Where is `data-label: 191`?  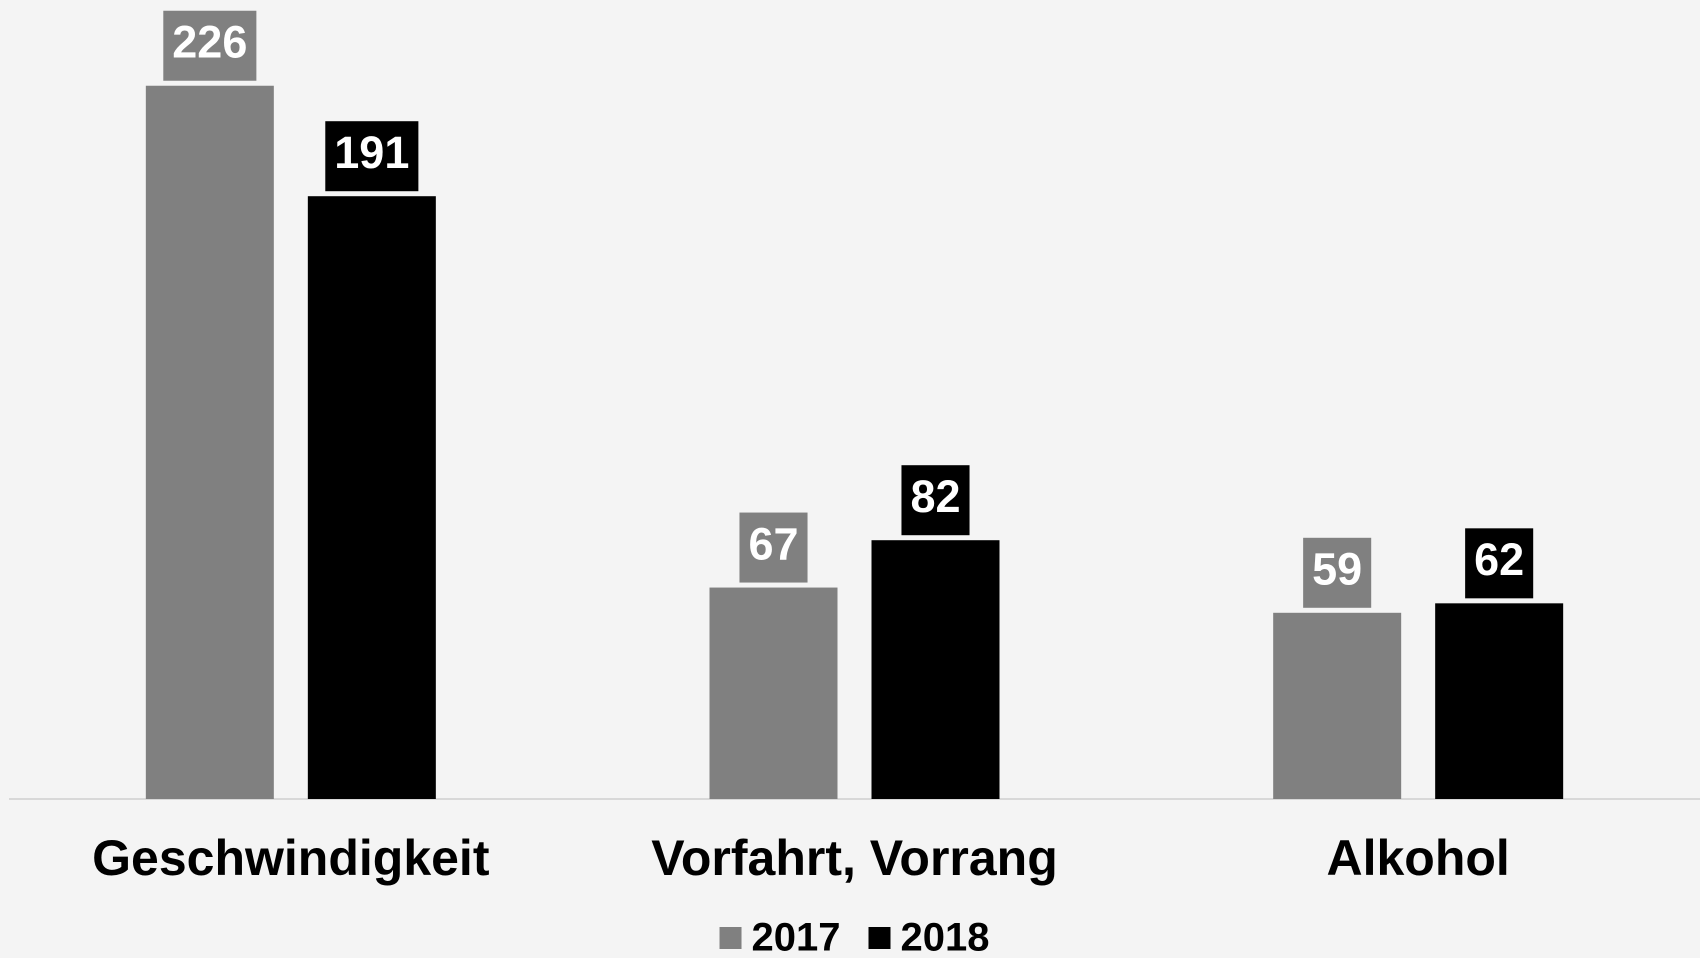
data-label: 191 is located at coordinates (371, 152).